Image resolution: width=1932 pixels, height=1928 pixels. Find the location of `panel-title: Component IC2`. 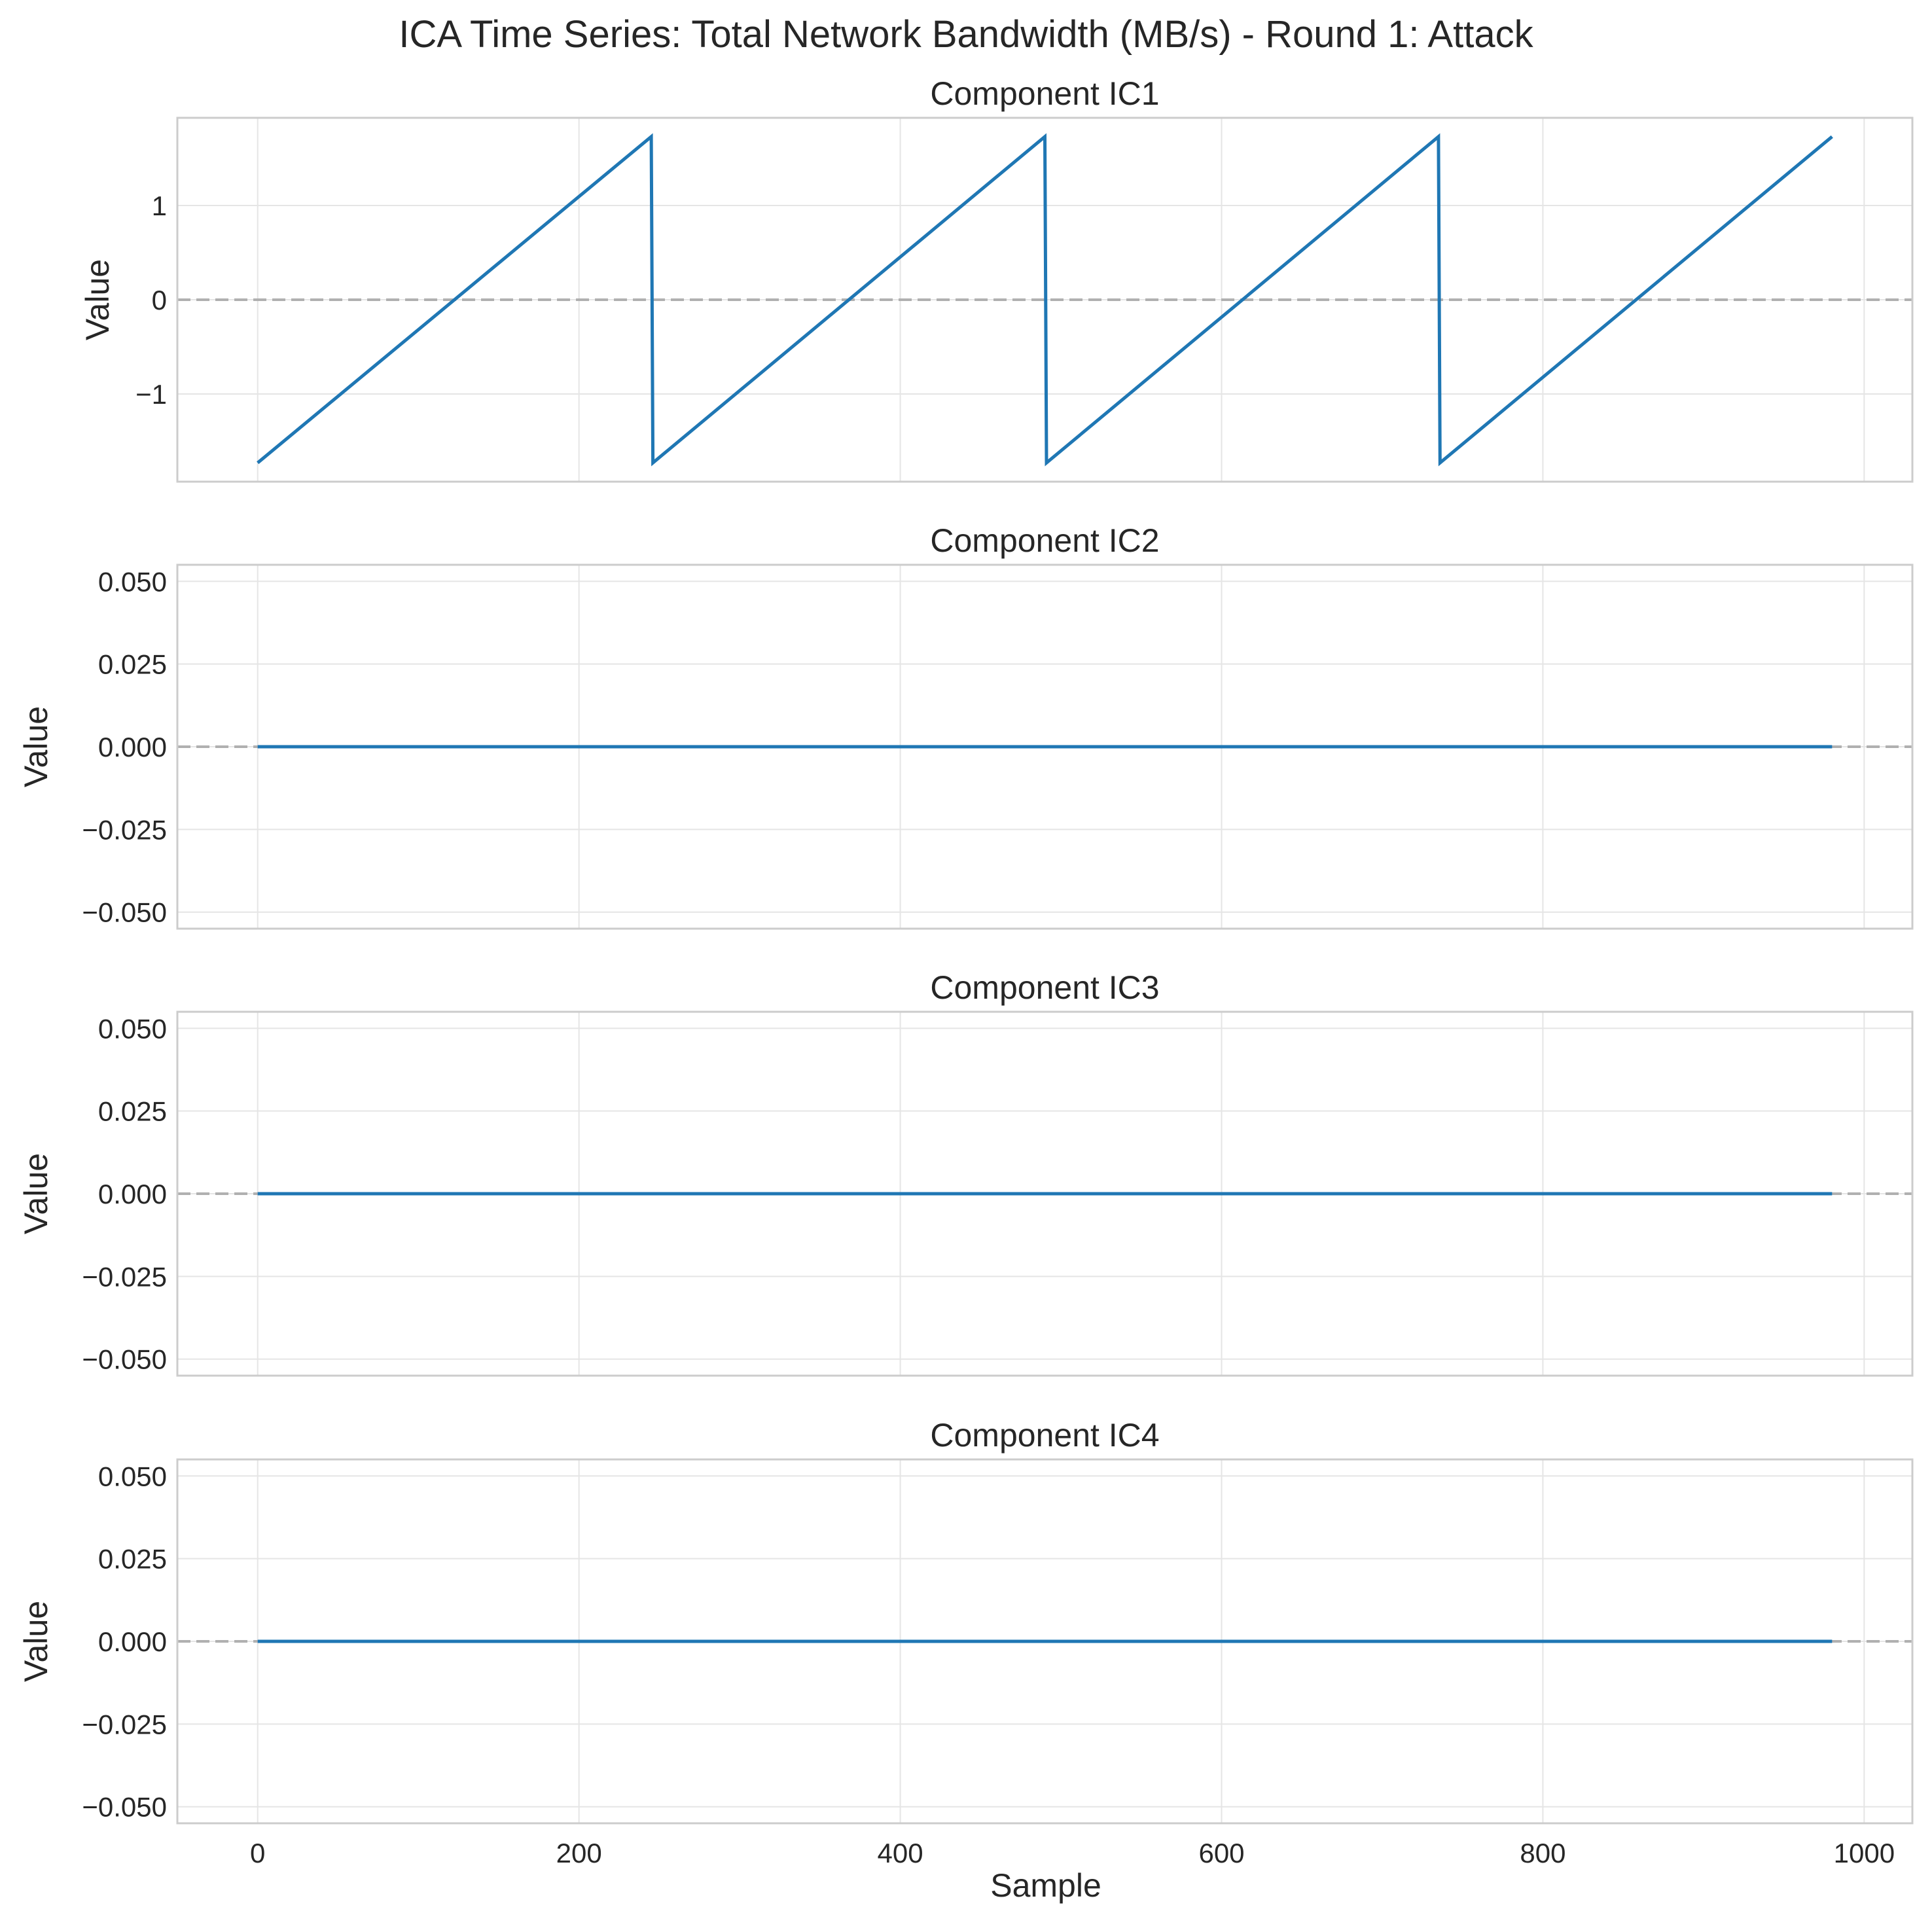

panel-title: Component IC2 is located at coordinates (1044, 540).